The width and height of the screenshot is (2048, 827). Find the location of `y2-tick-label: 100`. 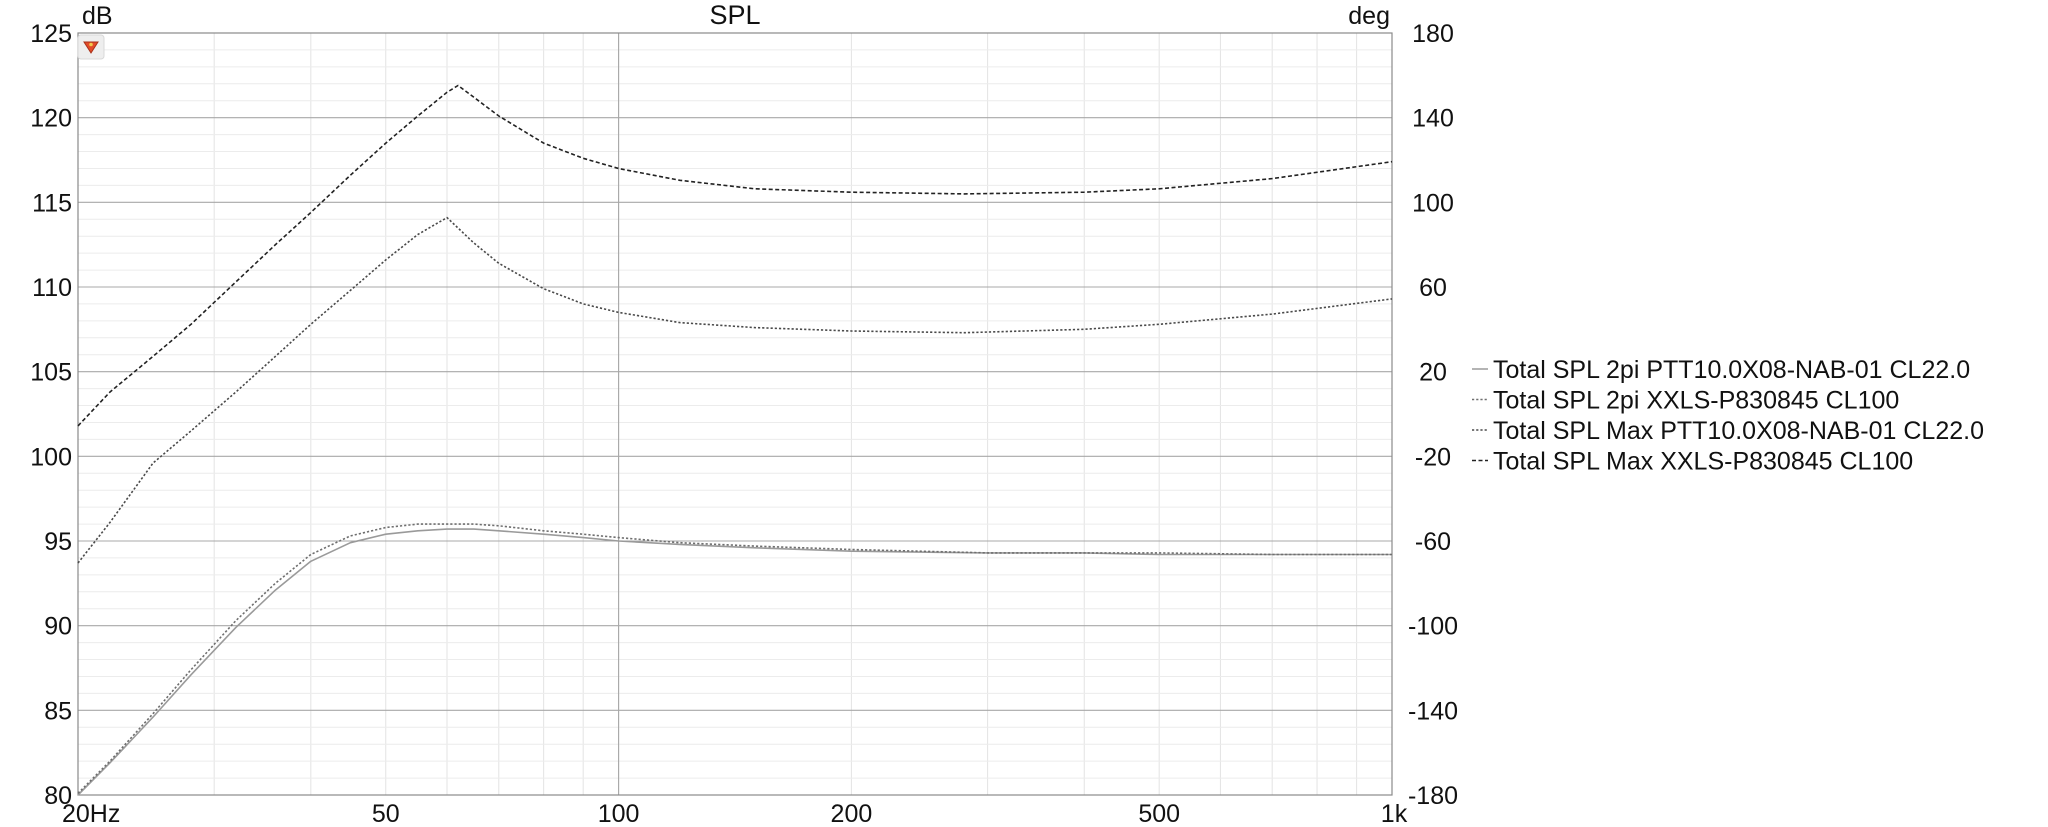

y2-tick-label: 100 is located at coordinates (1433, 203).